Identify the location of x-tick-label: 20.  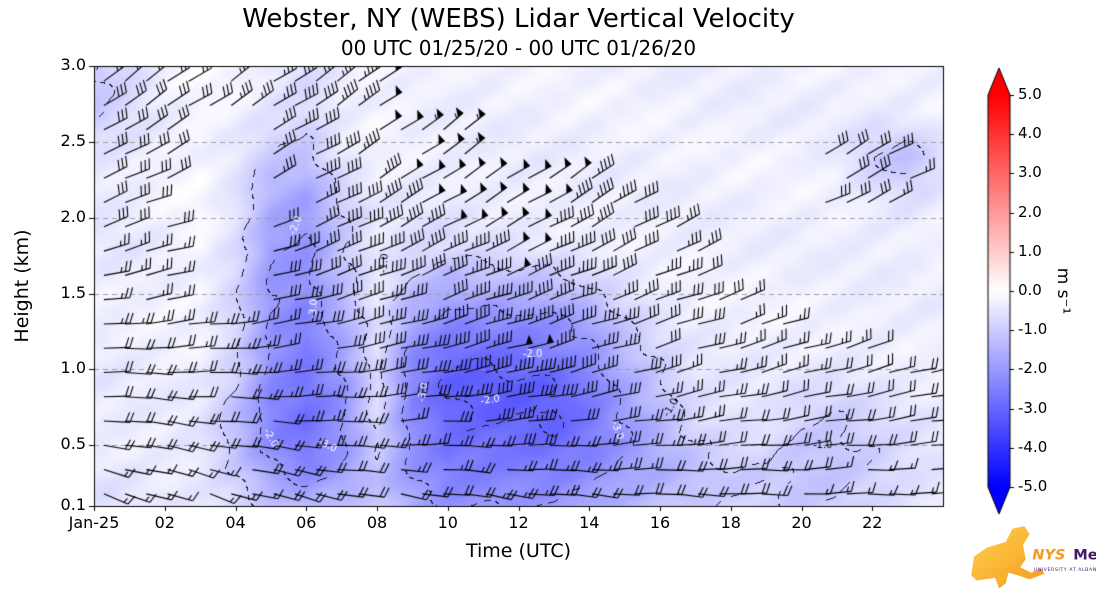
(801, 522).